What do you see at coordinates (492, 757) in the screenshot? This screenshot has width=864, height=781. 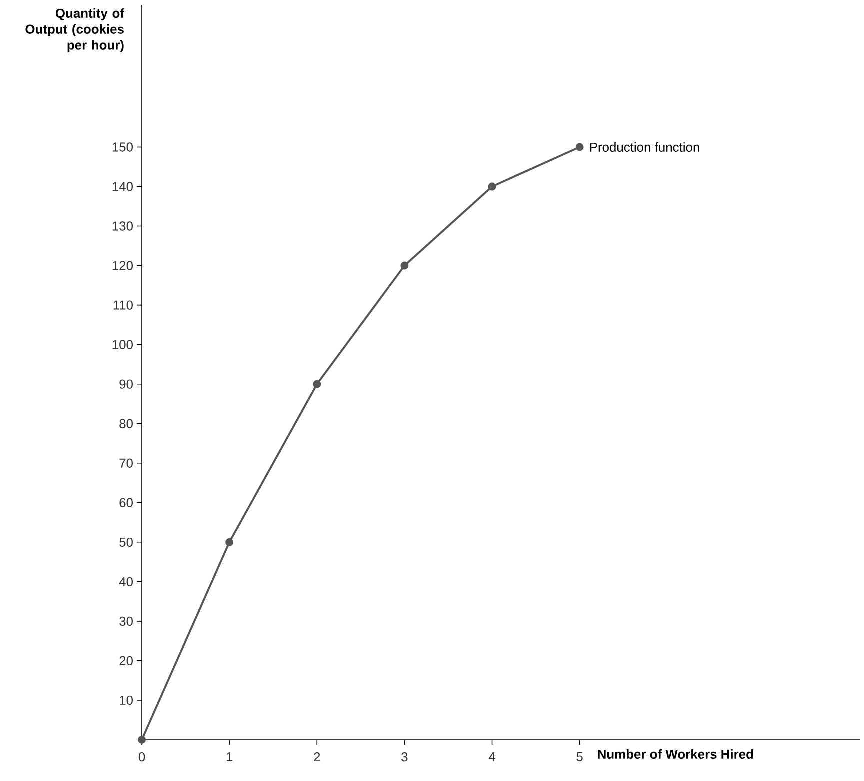 I see `x-tick-label: 4` at bounding box center [492, 757].